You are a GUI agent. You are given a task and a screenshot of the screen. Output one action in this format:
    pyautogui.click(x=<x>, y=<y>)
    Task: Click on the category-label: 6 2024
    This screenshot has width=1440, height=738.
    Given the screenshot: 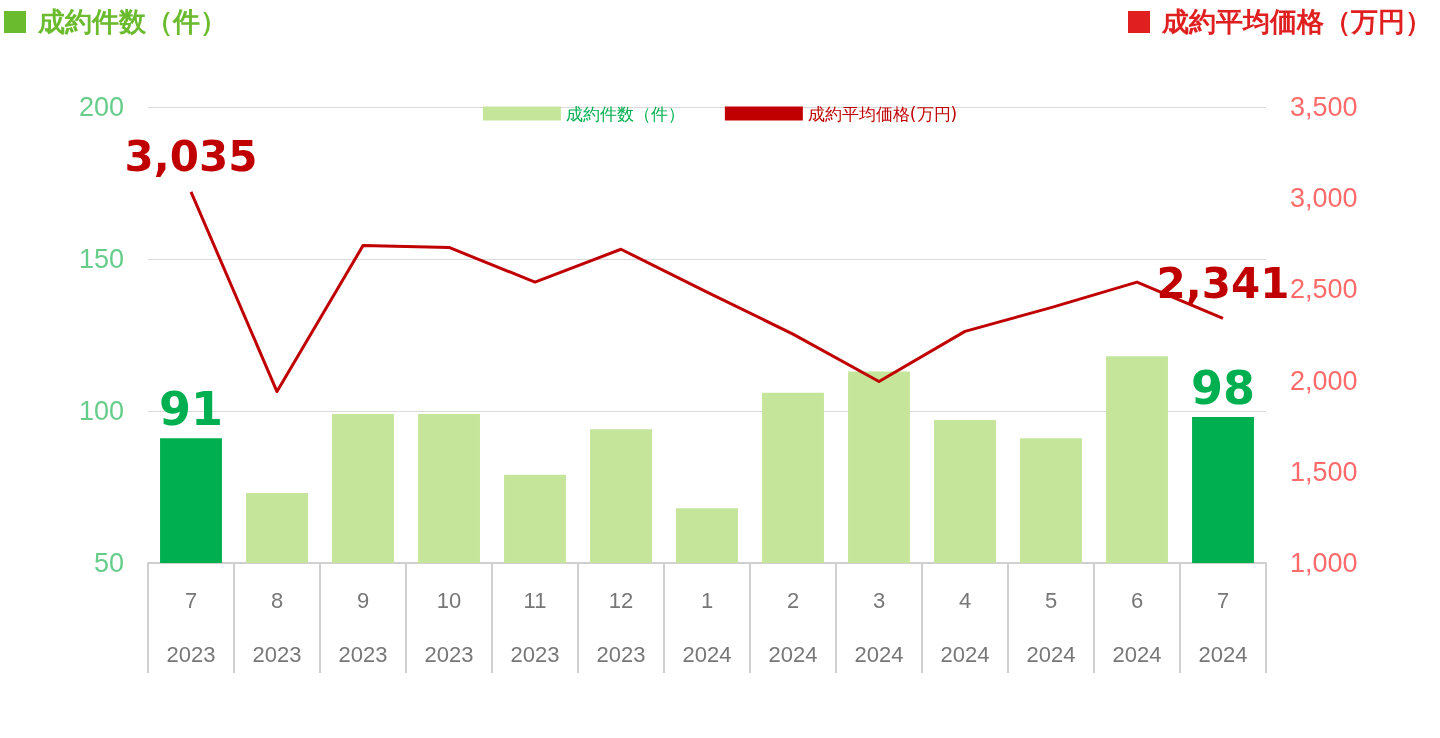 What is the action you would take?
    pyautogui.click(x=1137, y=627)
    